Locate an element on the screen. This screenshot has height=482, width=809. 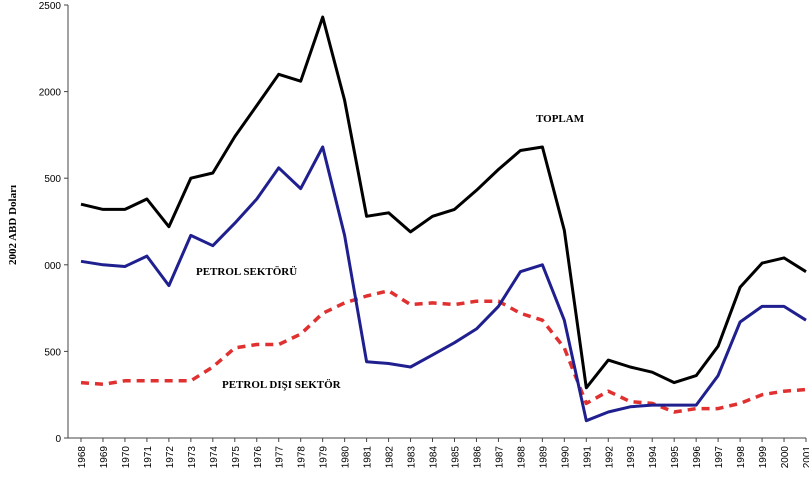
annotation-petrol-disi-sektor: PETROL DIŞI SEKTÖR is located at coordinates (282, 384).